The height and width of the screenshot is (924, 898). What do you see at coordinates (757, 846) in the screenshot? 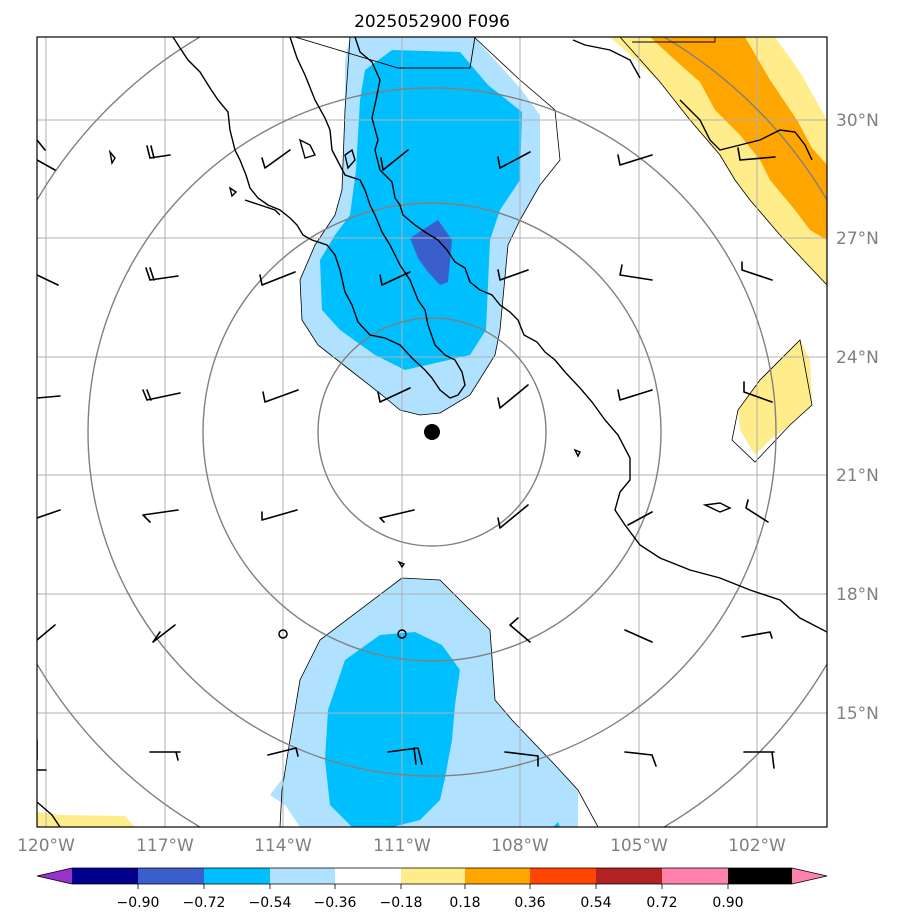
I see `lon-label: 102°W` at bounding box center [757, 846].